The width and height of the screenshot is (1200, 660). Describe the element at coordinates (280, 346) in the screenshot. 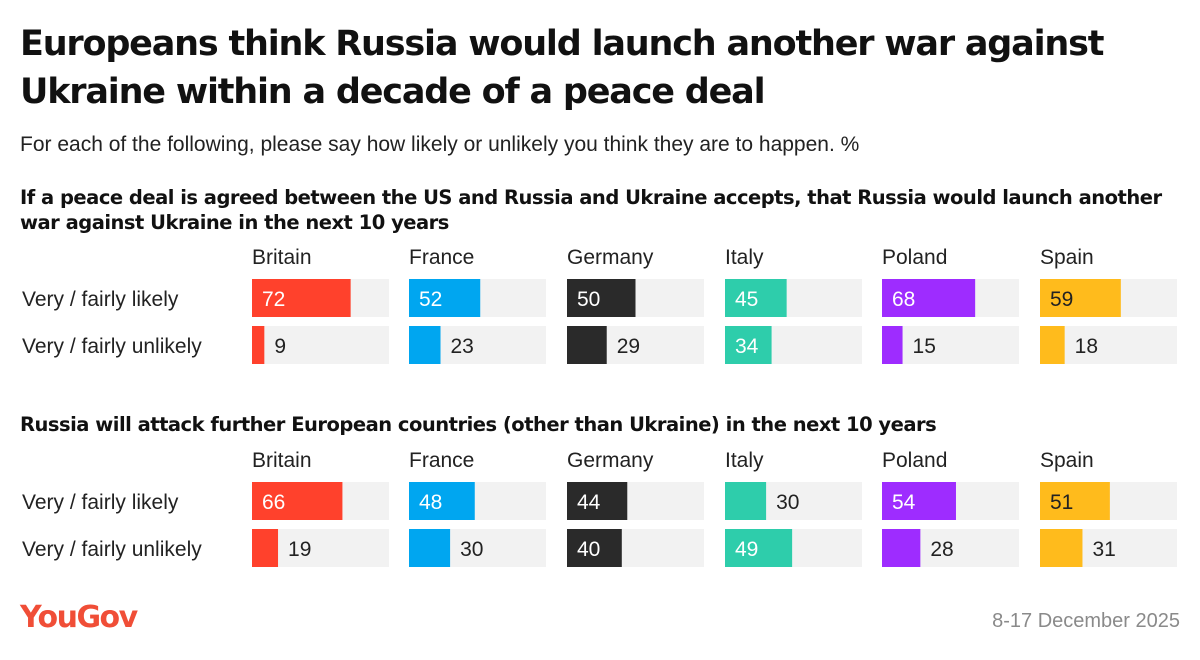

I see `value-label-britain-very-fairly-unlikely: 9` at that location.